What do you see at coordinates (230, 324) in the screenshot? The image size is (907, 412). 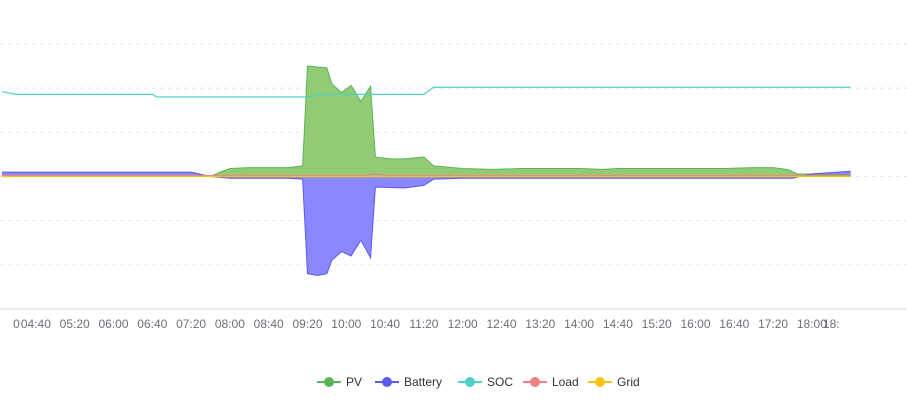 I see `x-tick-label: 08:00` at bounding box center [230, 324].